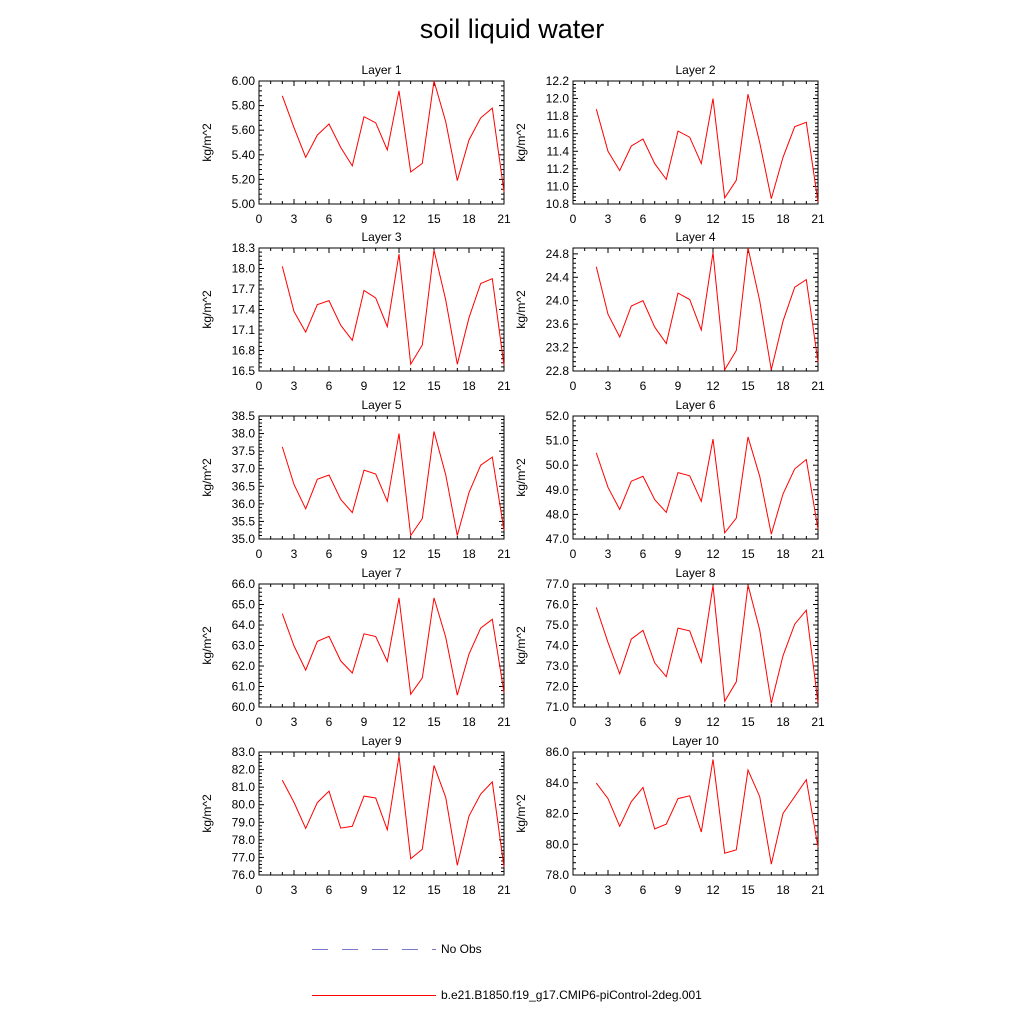 This screenshot has height=1024, width=1024. I want to click on y-tick-label: 81.0, so click(244, 787).